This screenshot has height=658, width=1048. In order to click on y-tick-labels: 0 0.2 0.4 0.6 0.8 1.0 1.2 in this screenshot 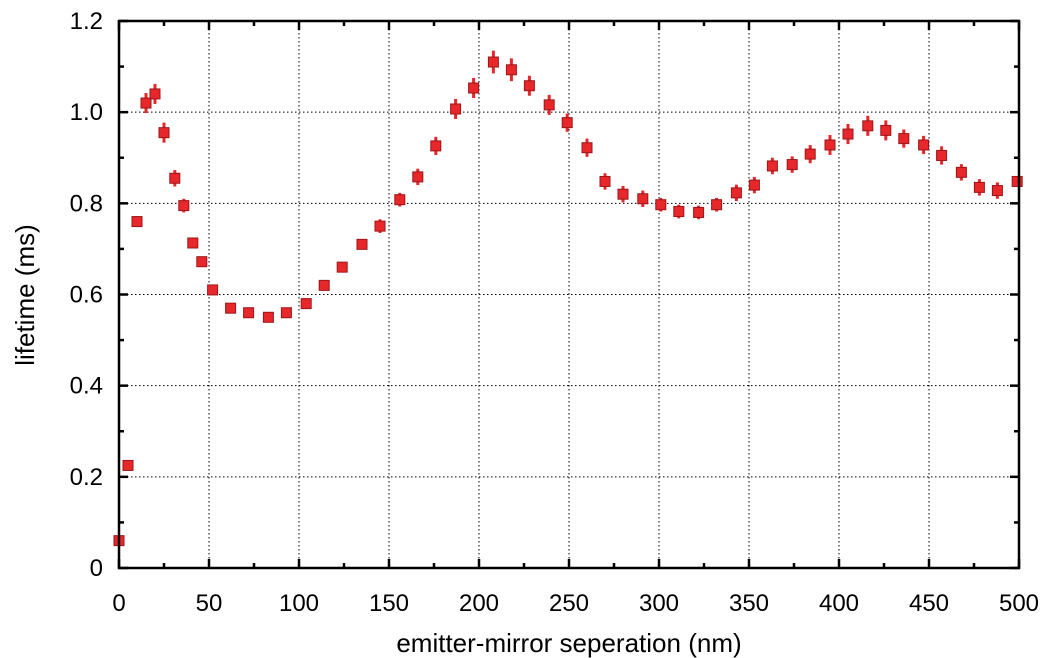, I will do `click(86, 295)`.